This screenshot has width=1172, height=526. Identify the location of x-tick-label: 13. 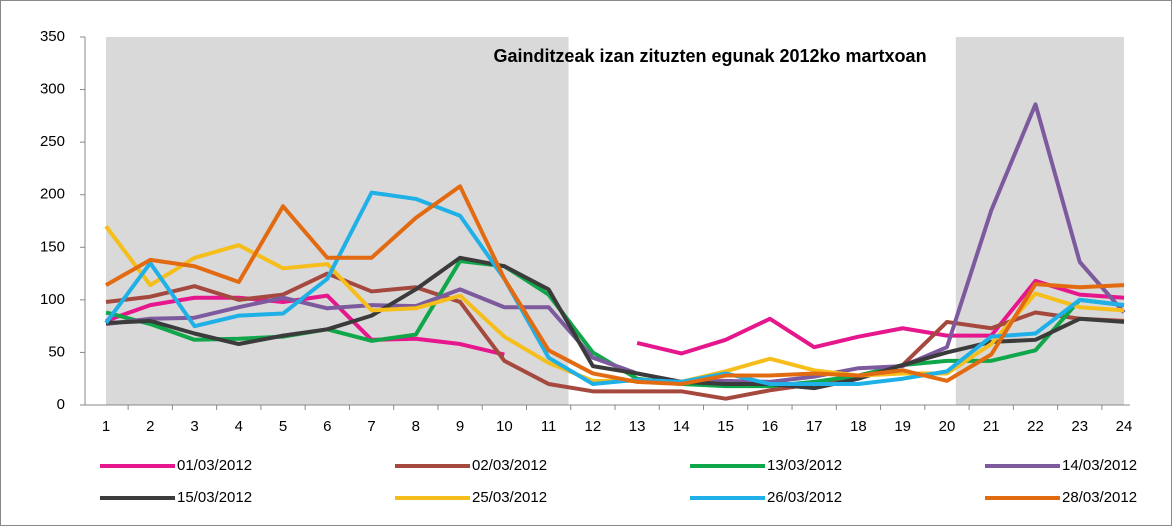
(637, 426).